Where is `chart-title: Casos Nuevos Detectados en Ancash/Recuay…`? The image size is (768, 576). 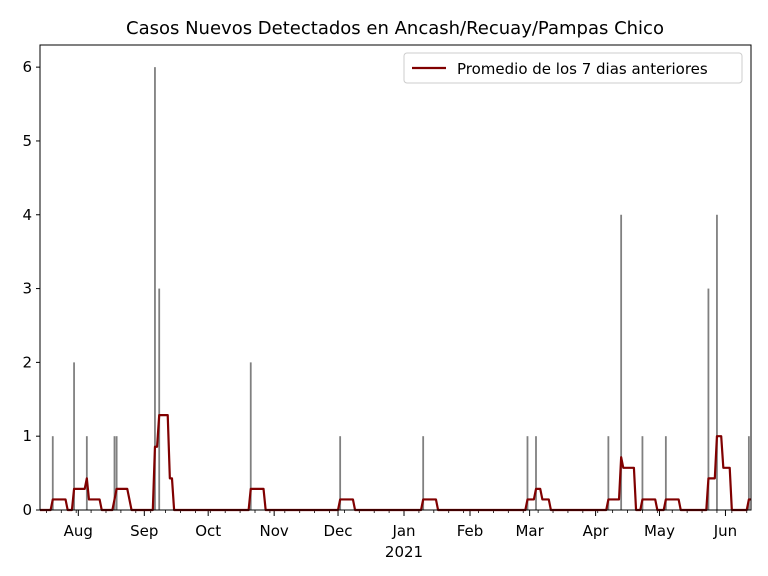
chart-title: Casos Nuevos Detectados en Ancash/Recuay… is located at coordinates (395, 28).